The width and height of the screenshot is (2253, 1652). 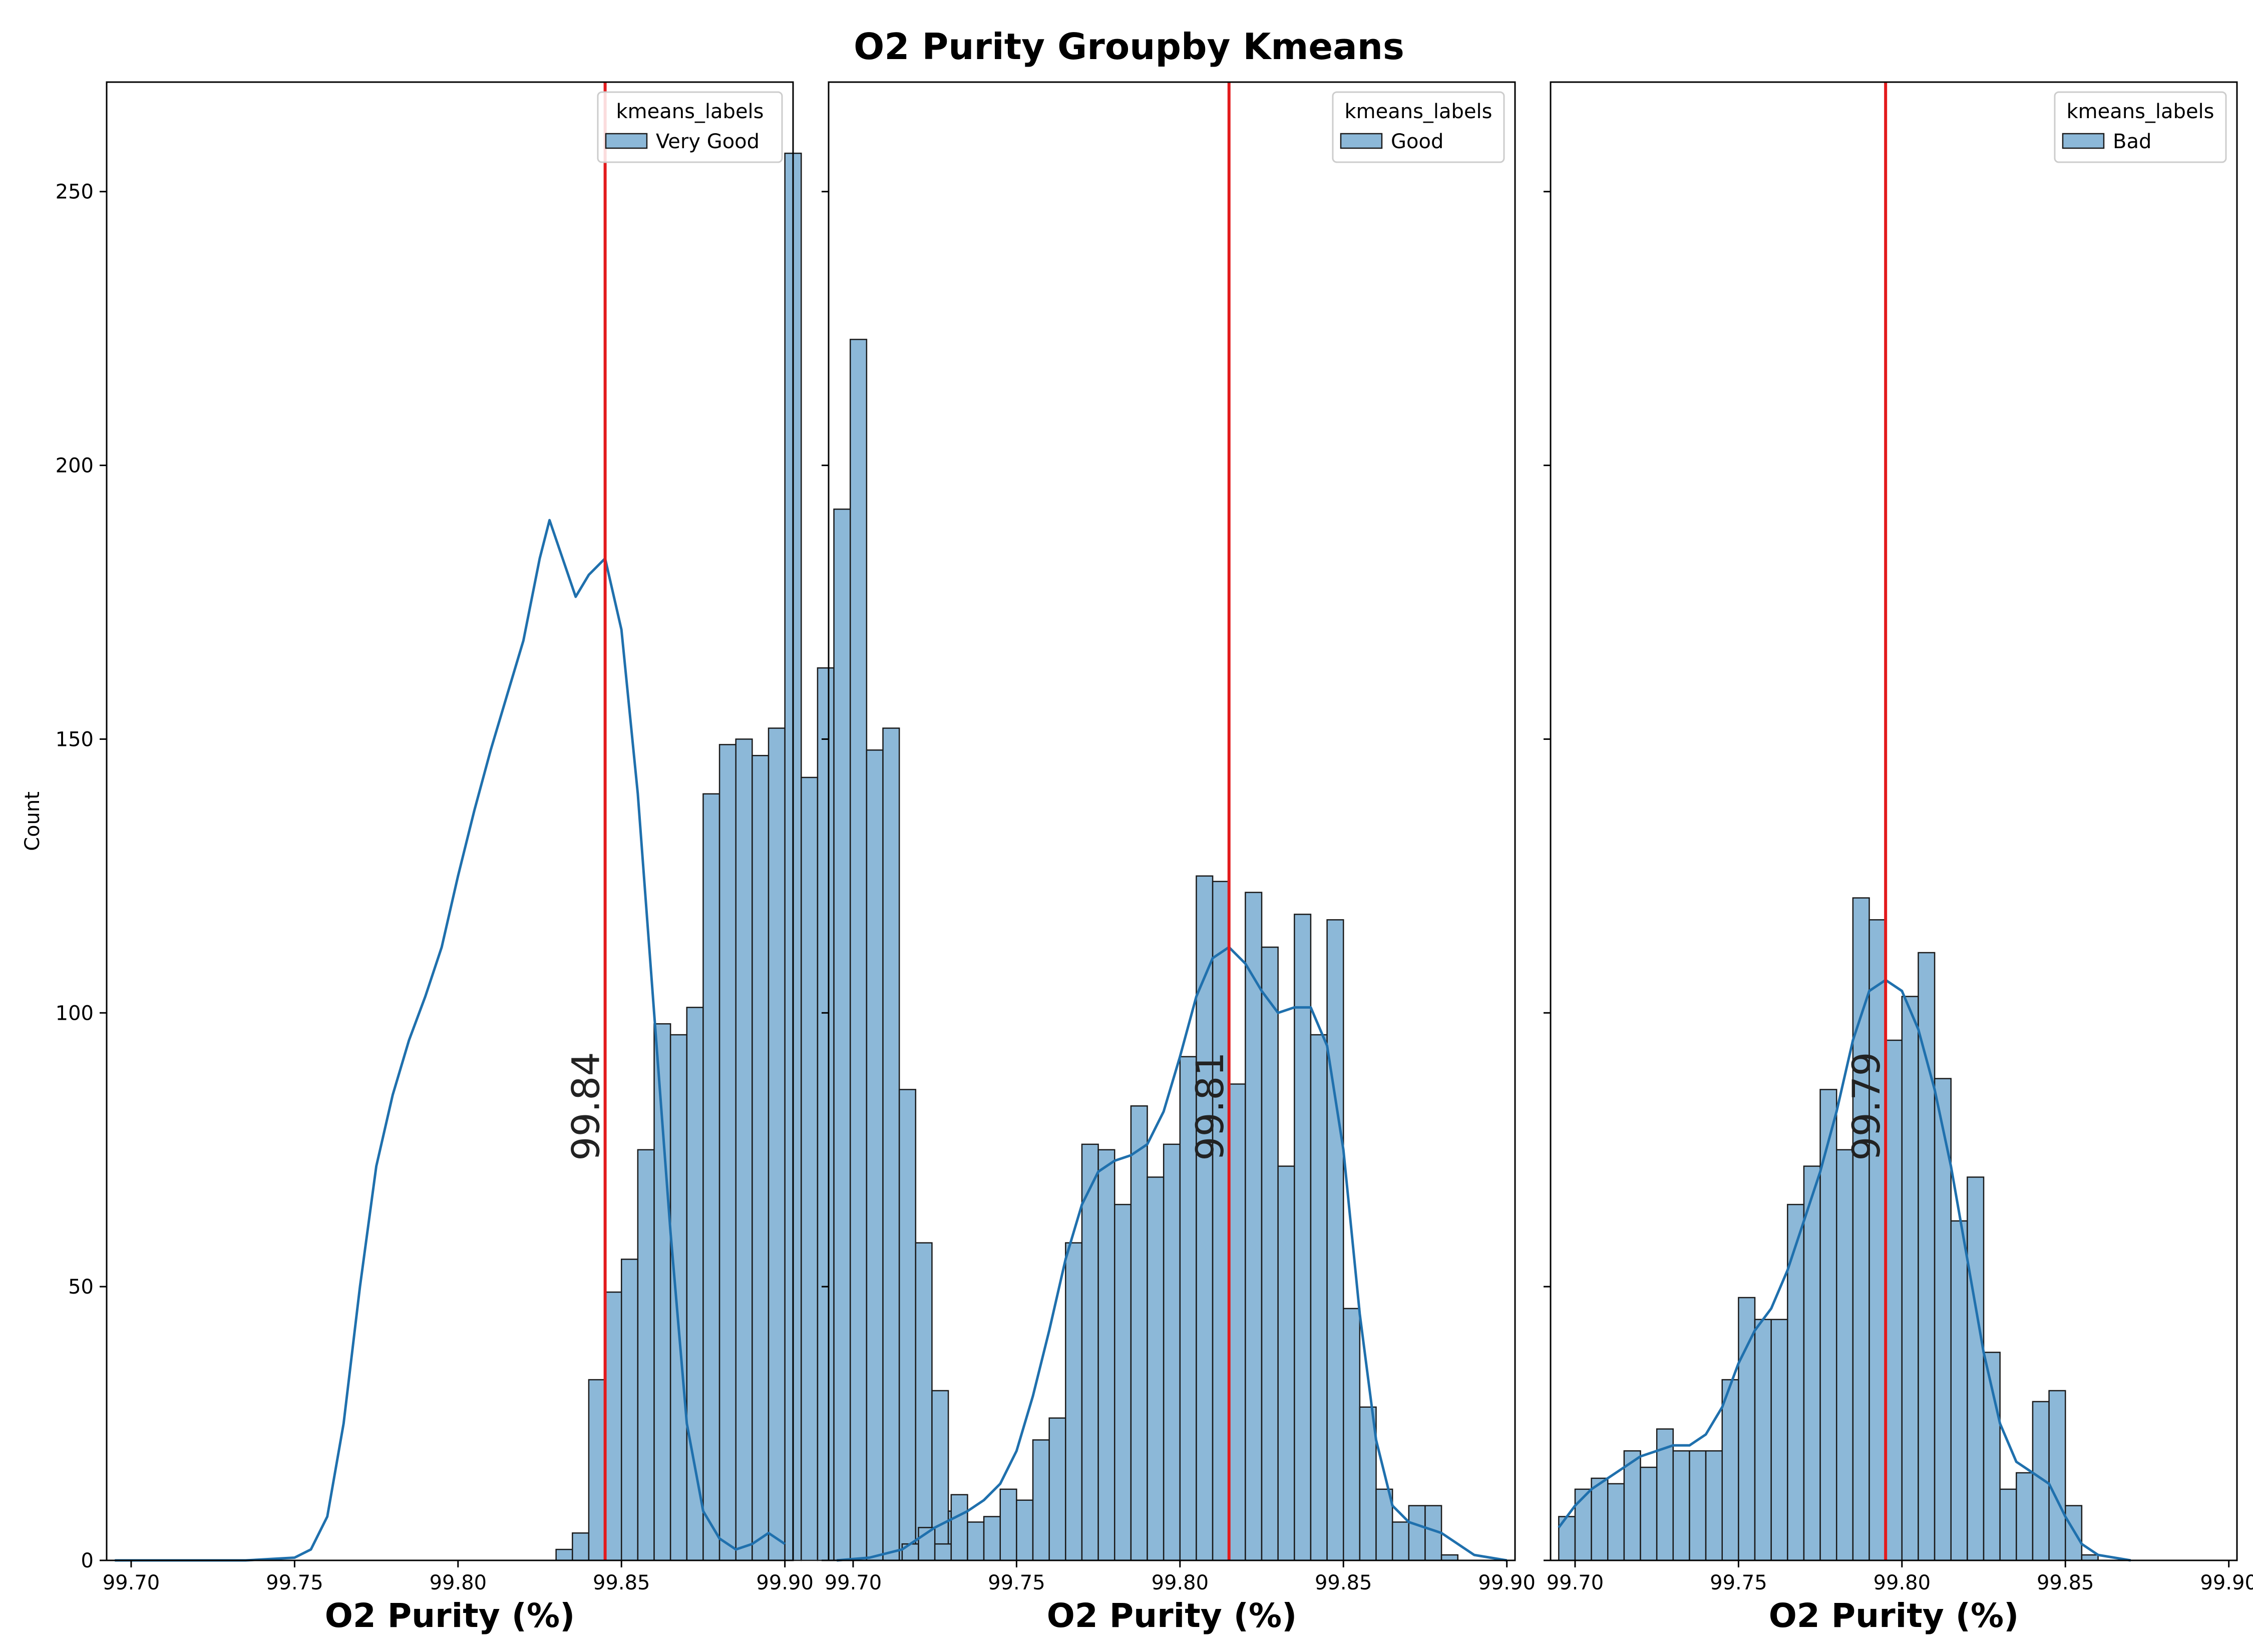 I want to click on legend-label: Very Good, so click(x=708, y=141).